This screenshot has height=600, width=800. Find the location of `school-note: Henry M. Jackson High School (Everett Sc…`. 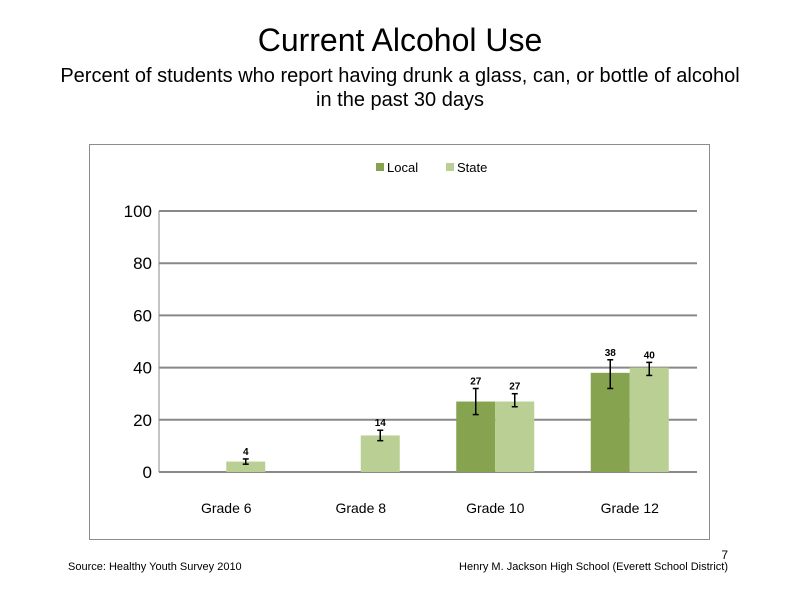

school-note: Henry M. Jackson High School (Everett Sc… is located at coordinates (593, 567).